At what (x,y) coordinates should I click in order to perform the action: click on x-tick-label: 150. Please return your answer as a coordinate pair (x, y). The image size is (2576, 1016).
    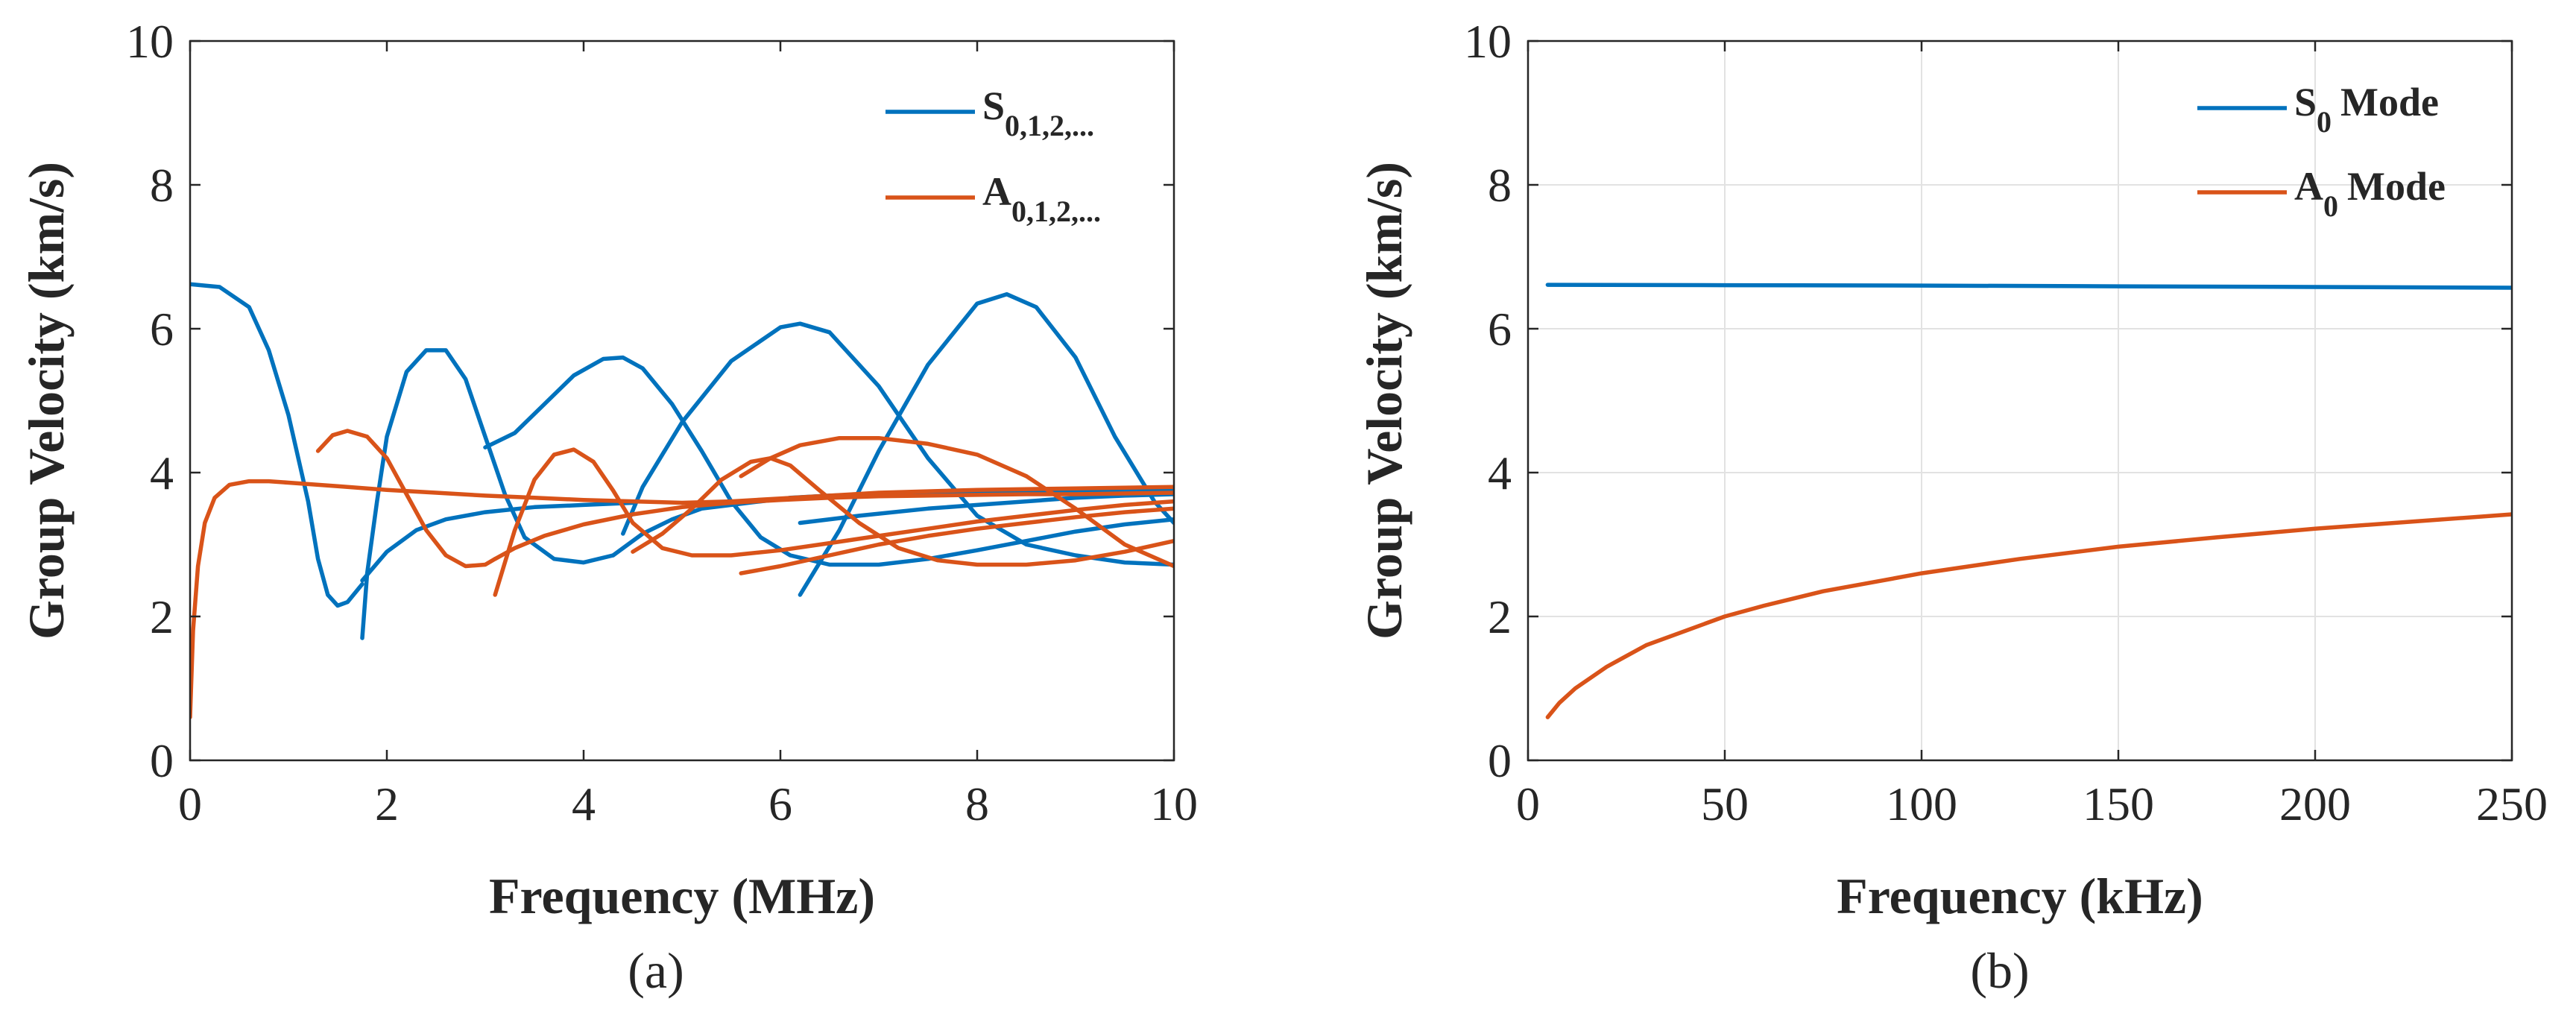
    Looking at the image, I should click on (2118, 803).